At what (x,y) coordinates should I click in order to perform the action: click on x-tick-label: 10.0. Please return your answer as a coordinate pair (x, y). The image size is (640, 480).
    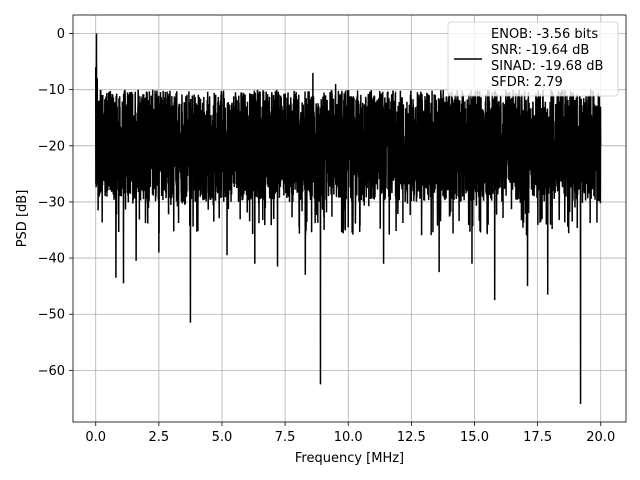
    Looking at the image, I should click on (348, 437).